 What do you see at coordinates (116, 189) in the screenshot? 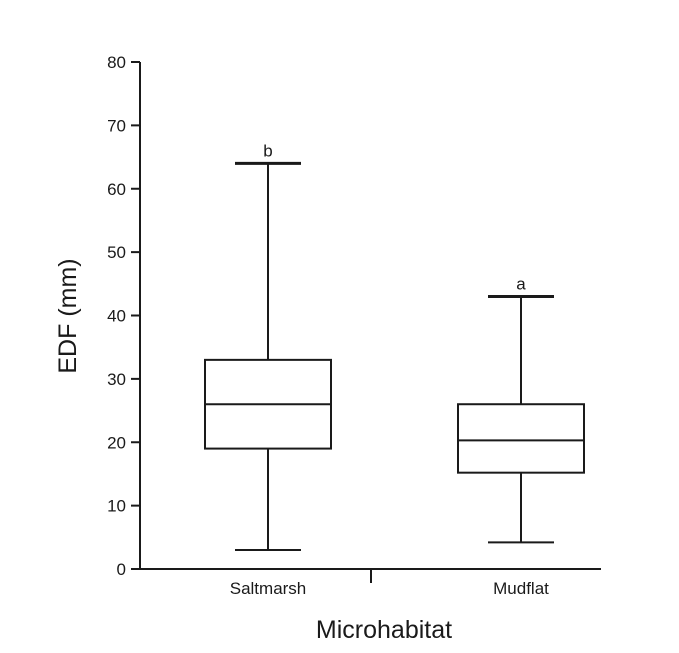
I see `y-tick-label: 60` at bounding box center [116, 189].